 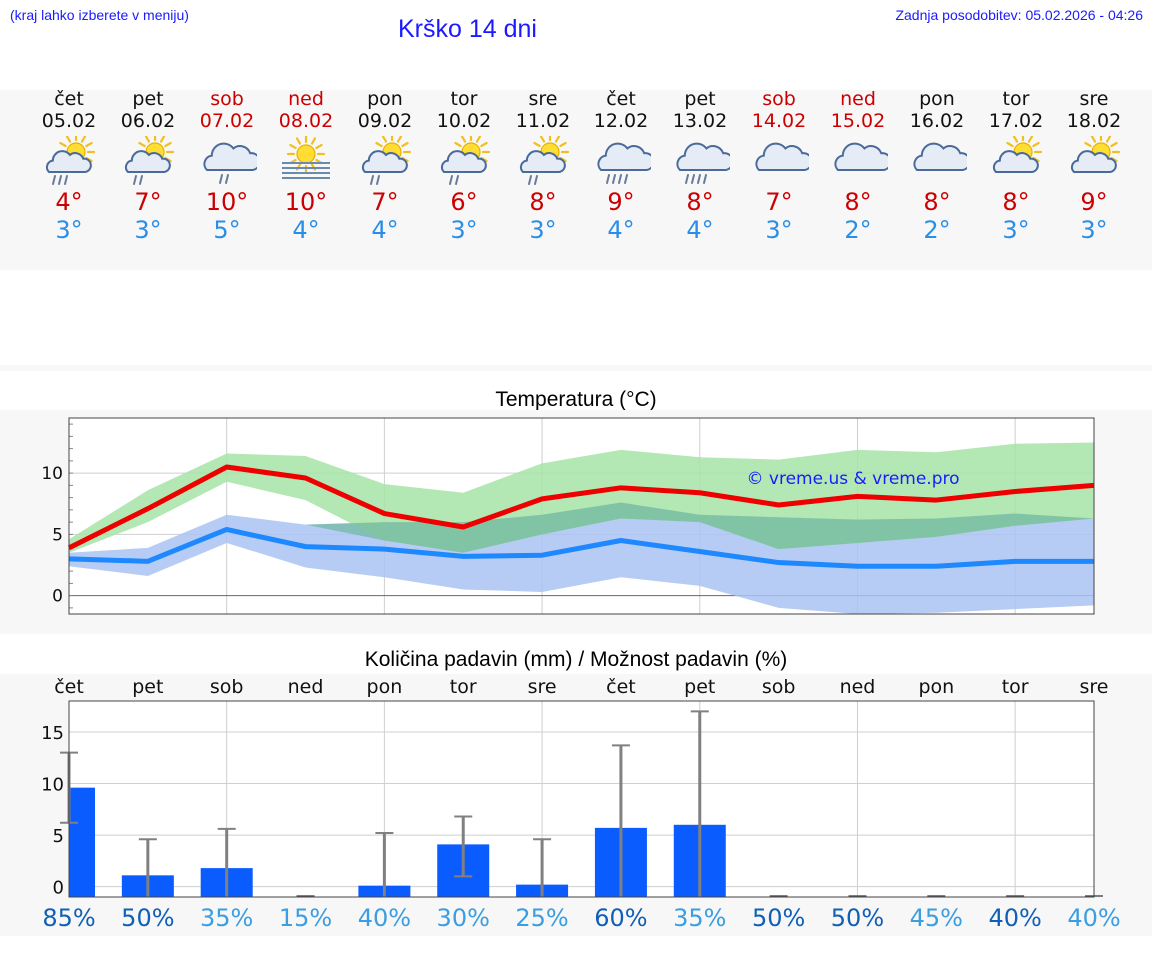 I want to click on day-forecast: tor 10.02 6° 3°, so click(x=464, y=166).